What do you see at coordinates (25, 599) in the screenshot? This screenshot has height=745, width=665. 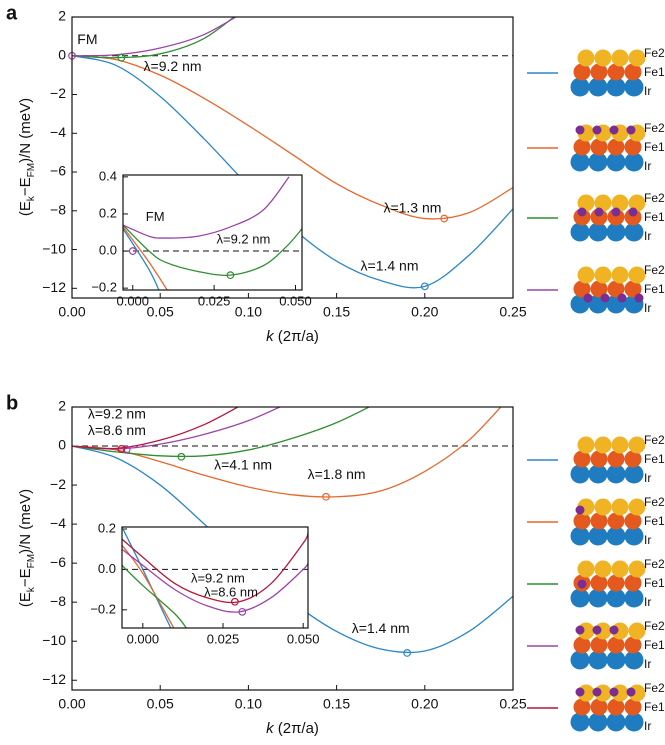 I see `y-title-part: (E` at bounding box center [25, 599].